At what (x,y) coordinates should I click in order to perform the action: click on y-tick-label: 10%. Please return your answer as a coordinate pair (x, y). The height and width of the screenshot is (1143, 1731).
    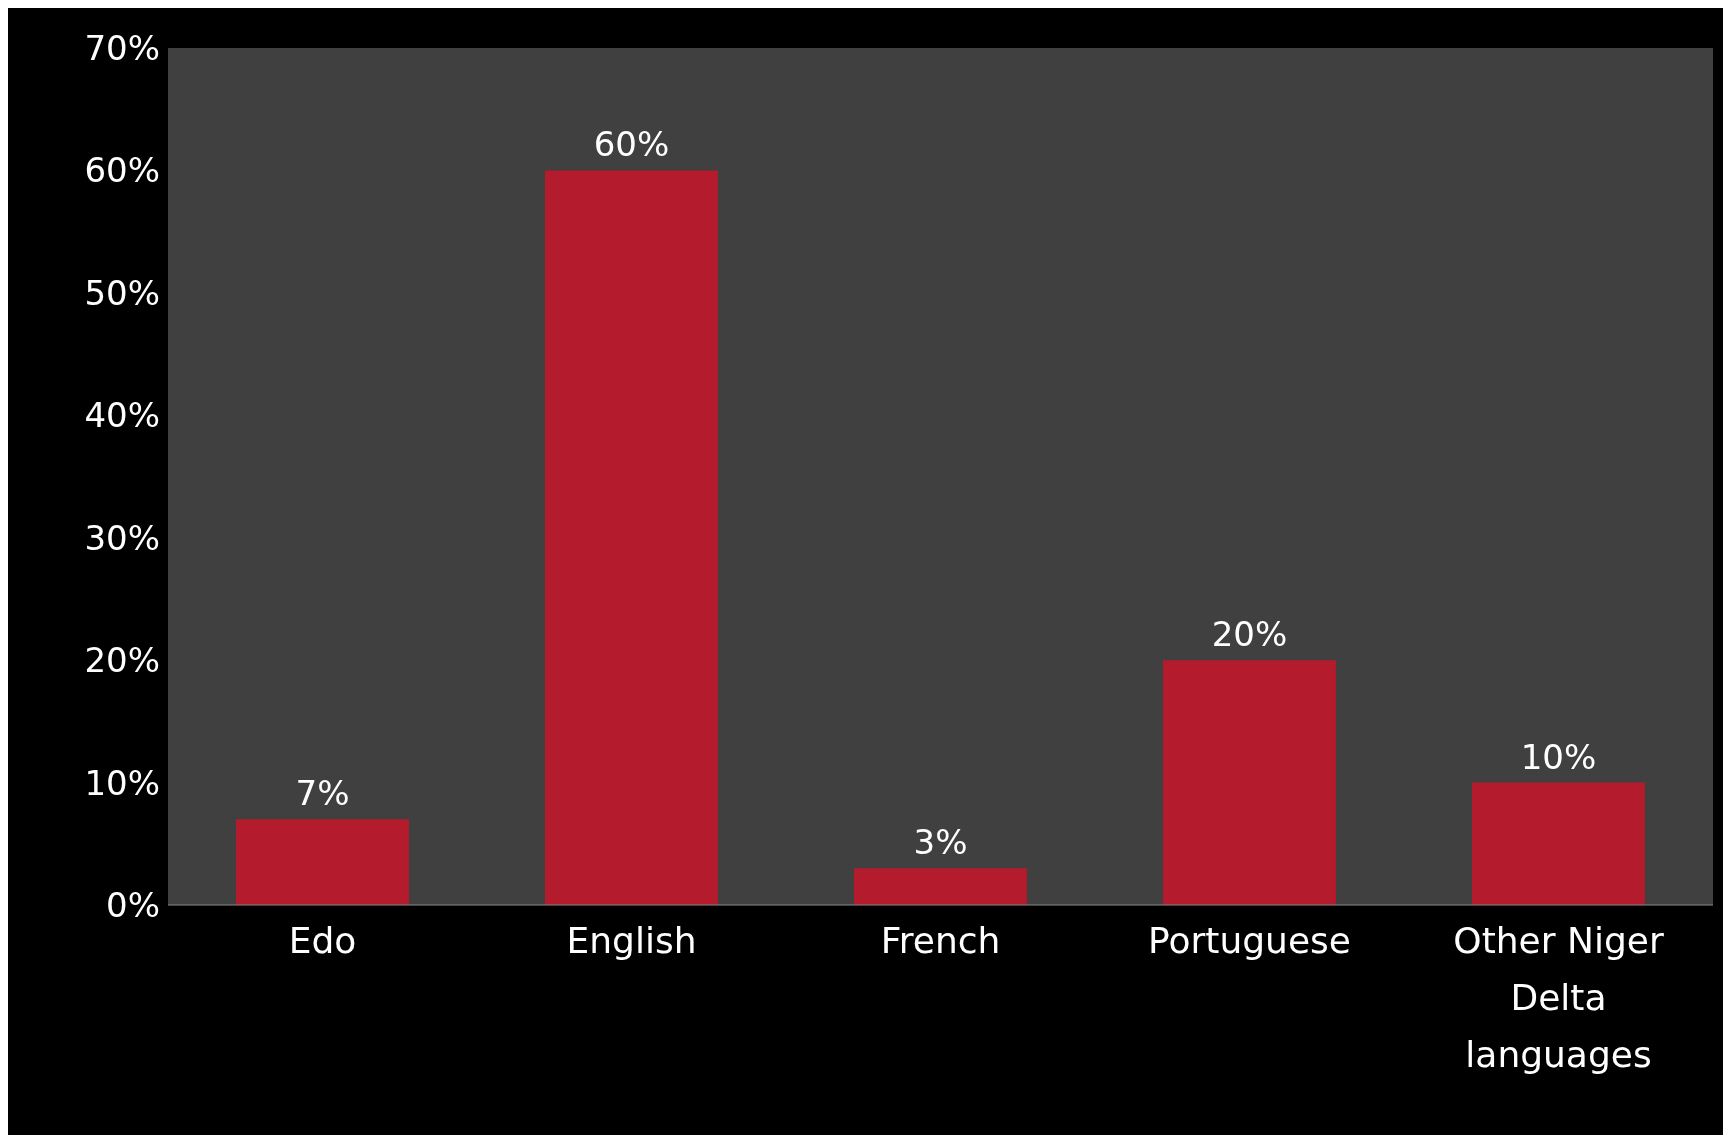
    Looking at the image, I should click on (122, 782).